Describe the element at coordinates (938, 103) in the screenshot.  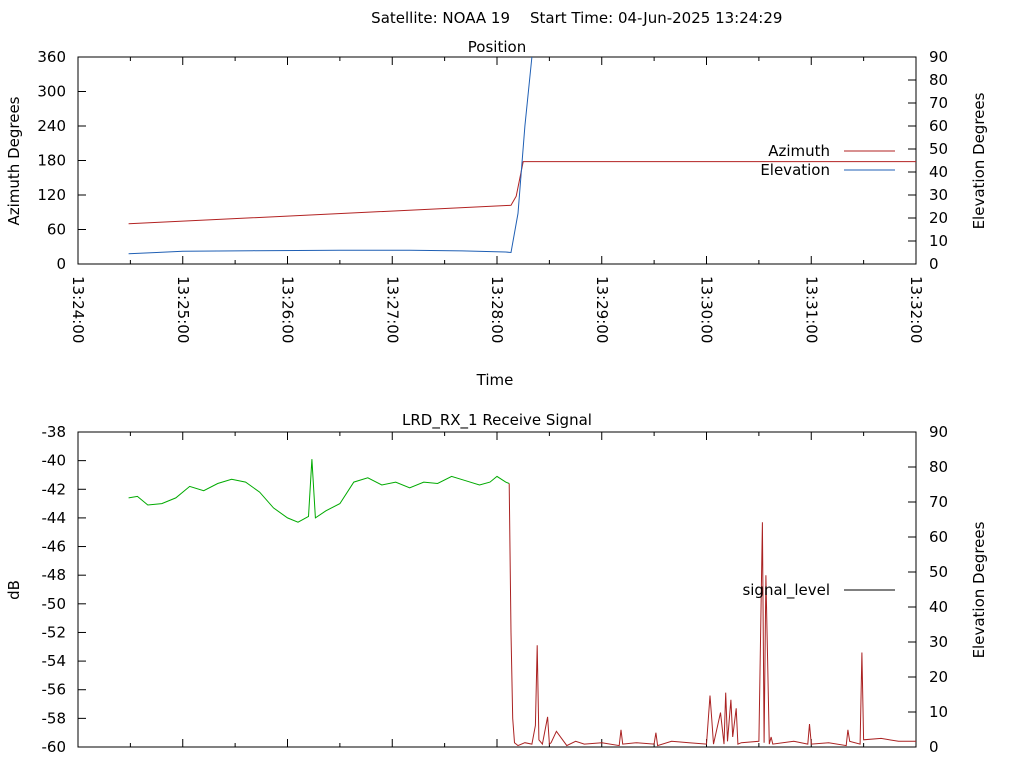
I see `elevation-tick-label: 70` at that location.